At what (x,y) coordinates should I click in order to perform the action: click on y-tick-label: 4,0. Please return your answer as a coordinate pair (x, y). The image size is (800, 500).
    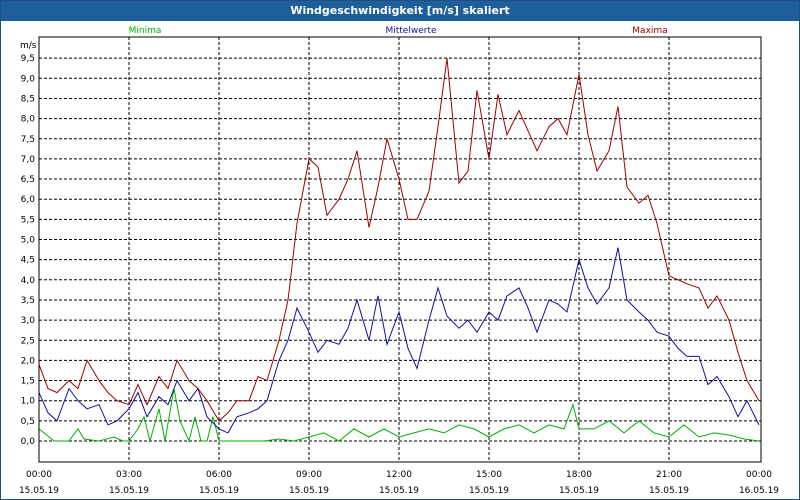
    Looking at the image, I should click on (28, 281).